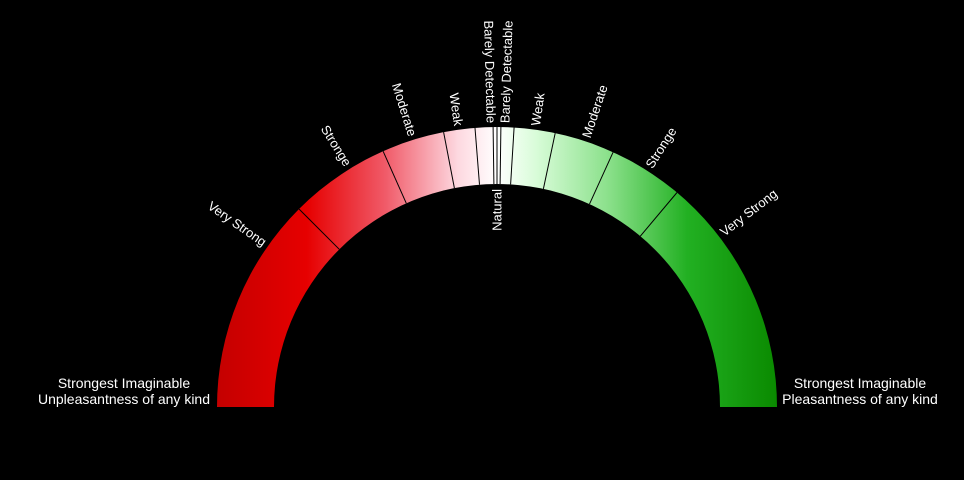  I want to click on divider-left-very-strong, so click(319, 229).